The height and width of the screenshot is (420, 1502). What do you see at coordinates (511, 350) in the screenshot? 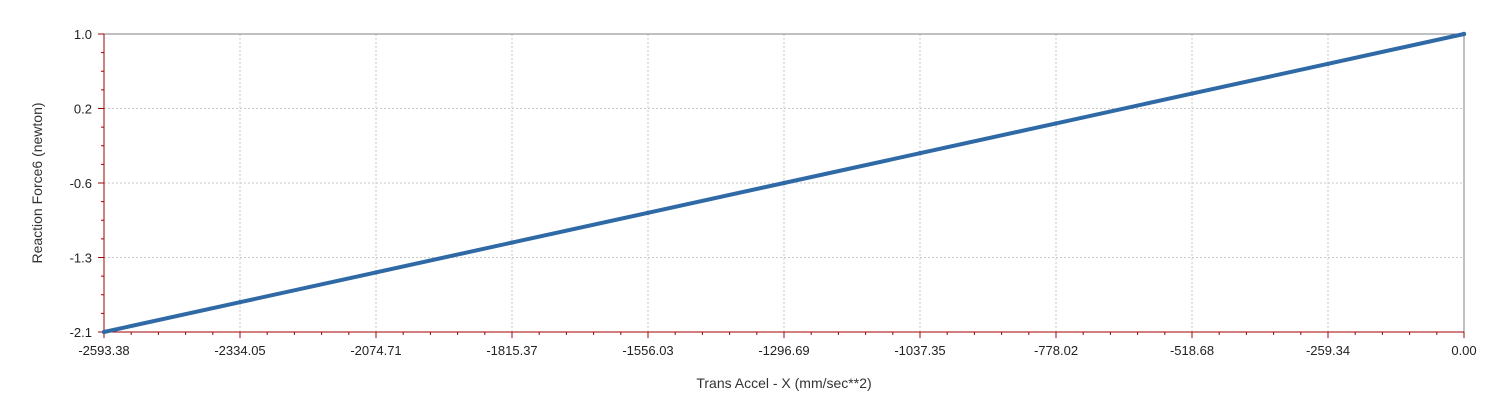
I see `x-tick-label: -1815.37` at bounding box center [511, 350].